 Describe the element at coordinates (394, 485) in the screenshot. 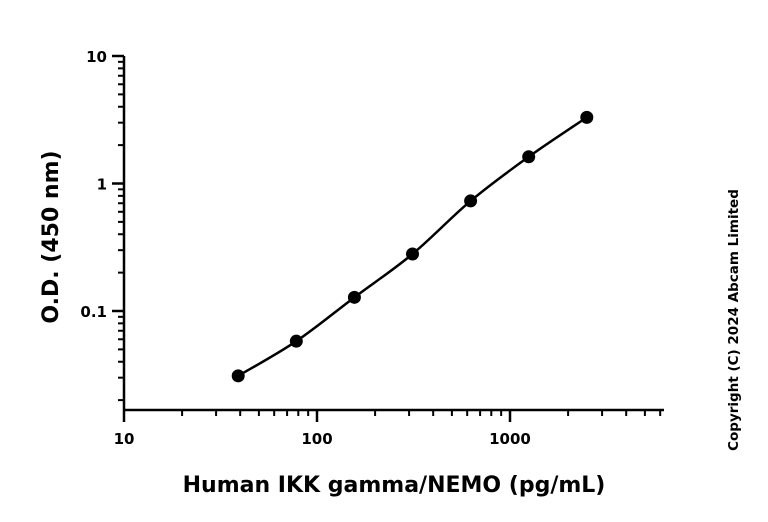

I see `x-axis-title: Human IKK gamma/NEMO (pg/mL)` at that location.